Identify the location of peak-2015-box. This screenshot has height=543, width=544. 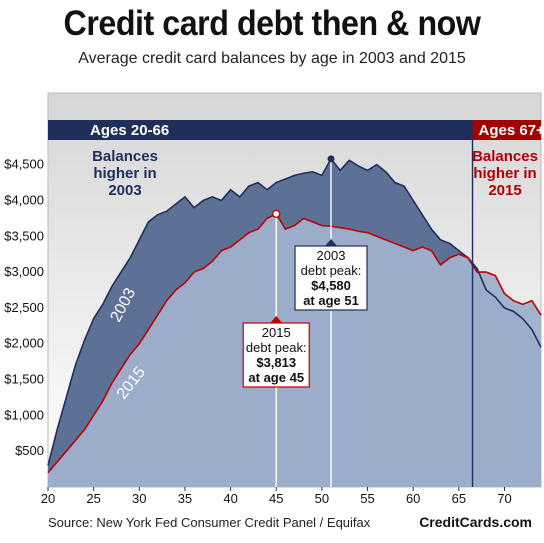
(276, 355).